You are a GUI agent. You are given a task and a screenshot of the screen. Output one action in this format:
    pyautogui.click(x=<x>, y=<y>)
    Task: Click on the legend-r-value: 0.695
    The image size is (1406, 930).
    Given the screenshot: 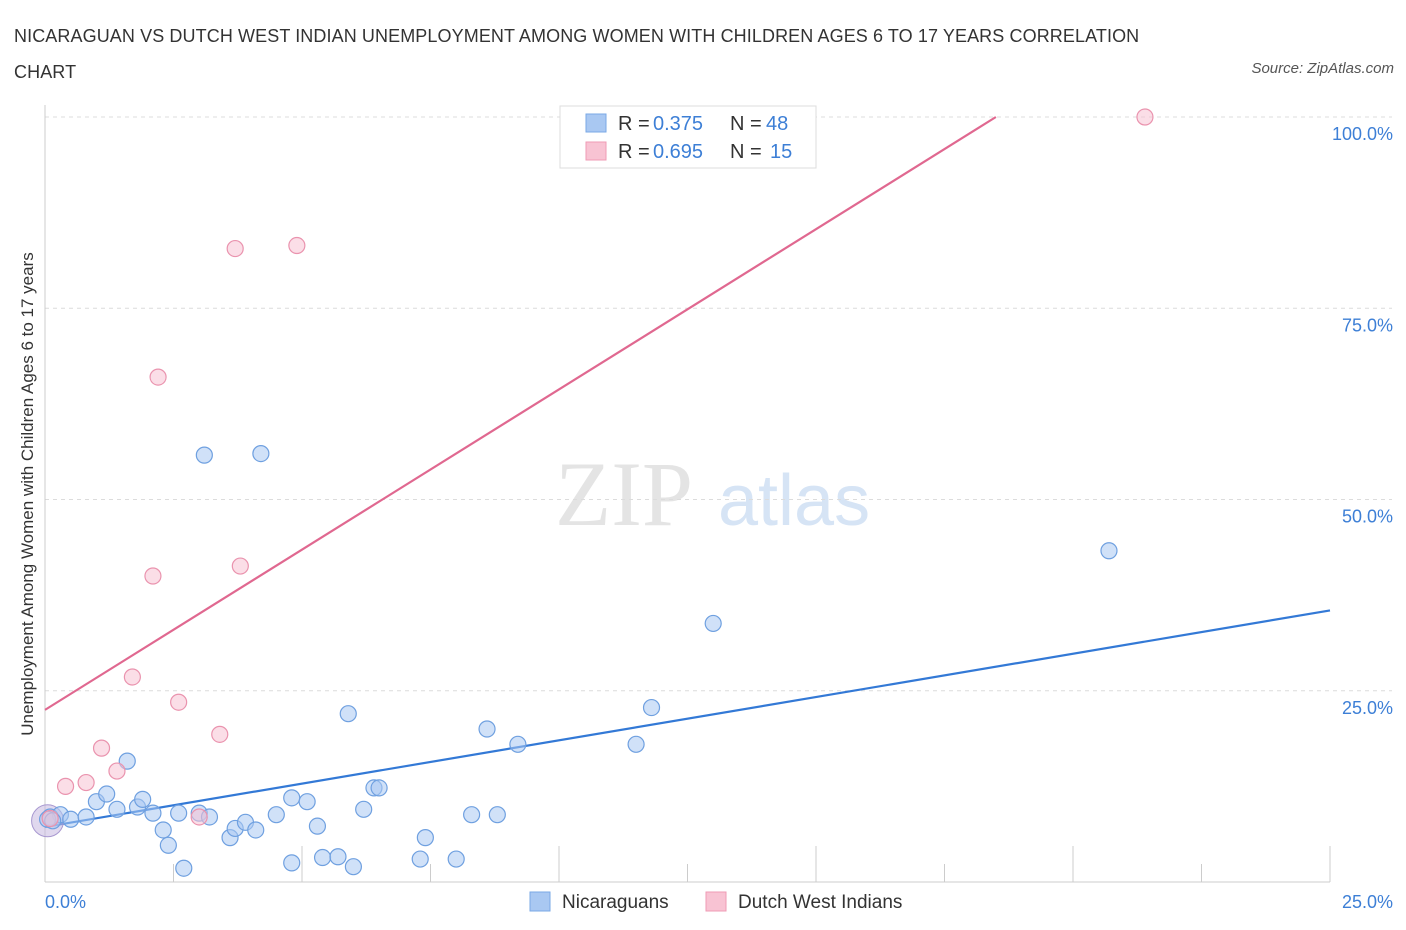 What is the action you would take?
    pyautogui.click(x=678, y=152)
    